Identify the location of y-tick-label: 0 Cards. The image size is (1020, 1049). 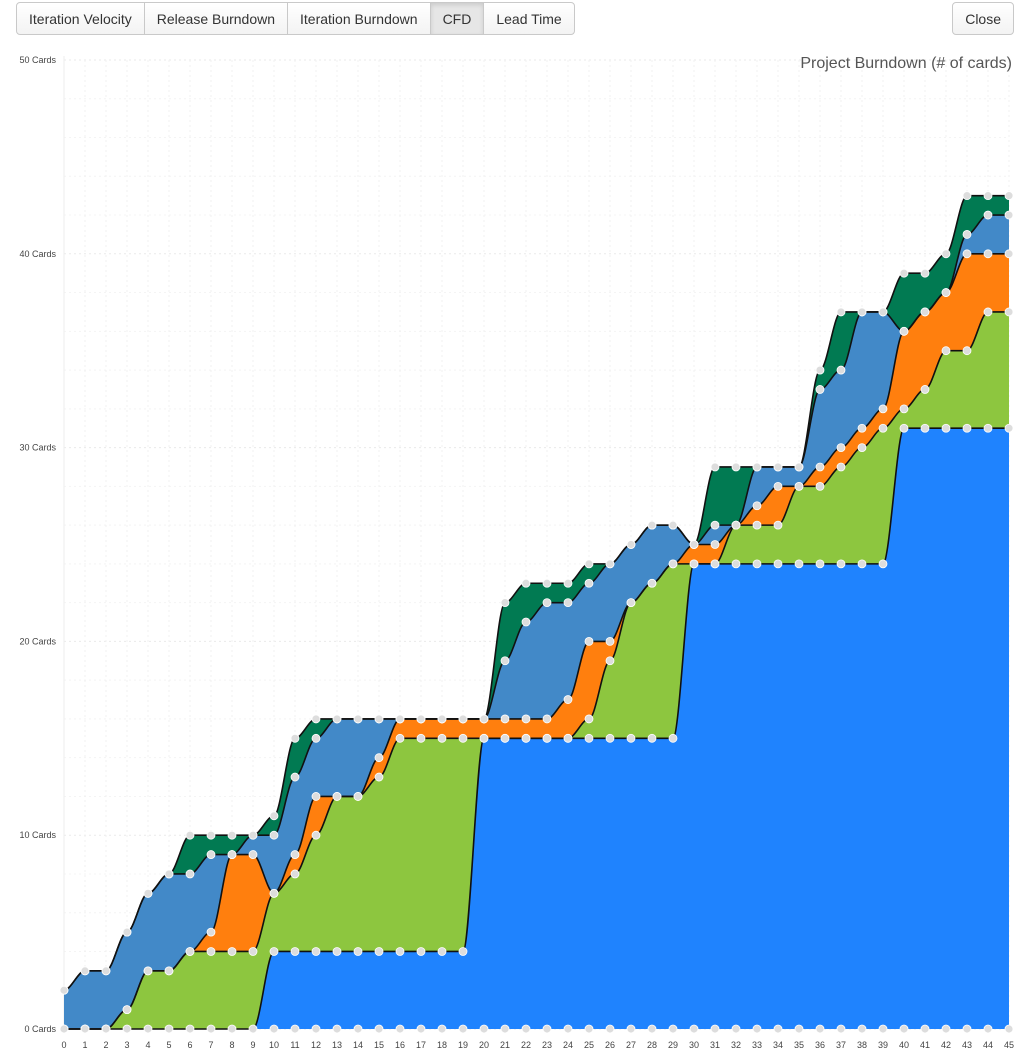
(40, 1029).